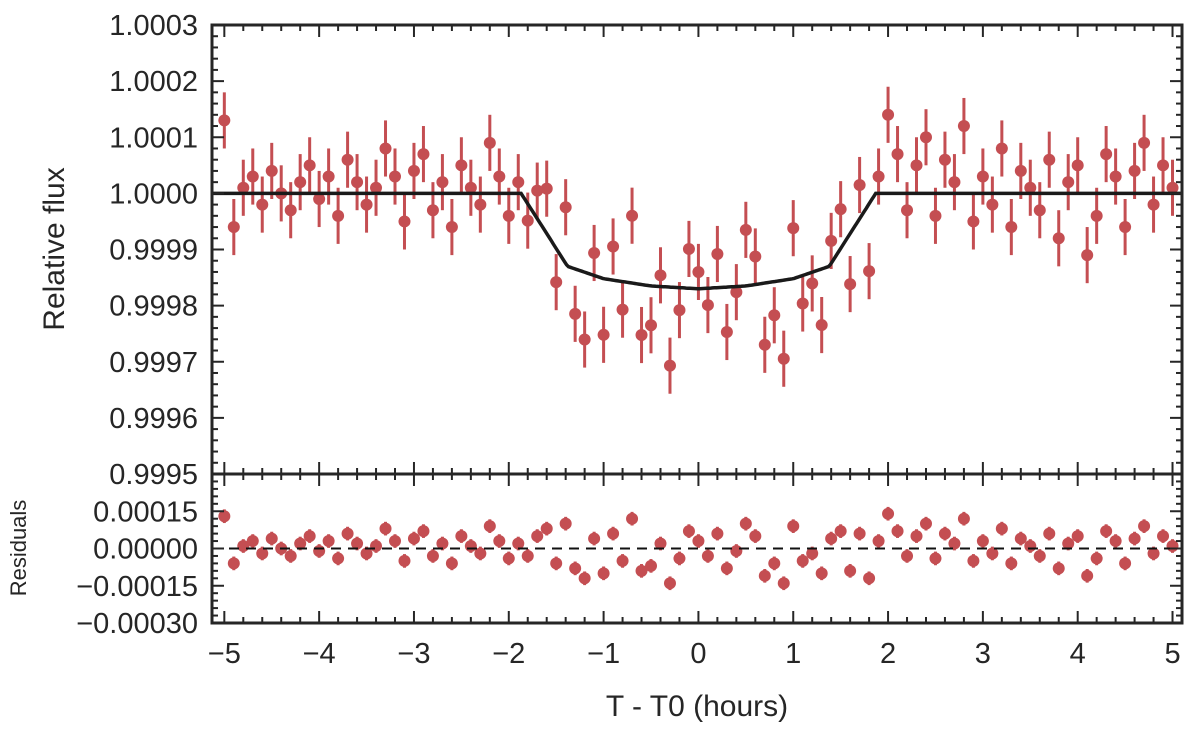 The image size is (1200, 737). What do you see at coordinates (54, 248) in the screenshot?
I see `y-axis-label: Relative flux` at bounding box center [54, 248].